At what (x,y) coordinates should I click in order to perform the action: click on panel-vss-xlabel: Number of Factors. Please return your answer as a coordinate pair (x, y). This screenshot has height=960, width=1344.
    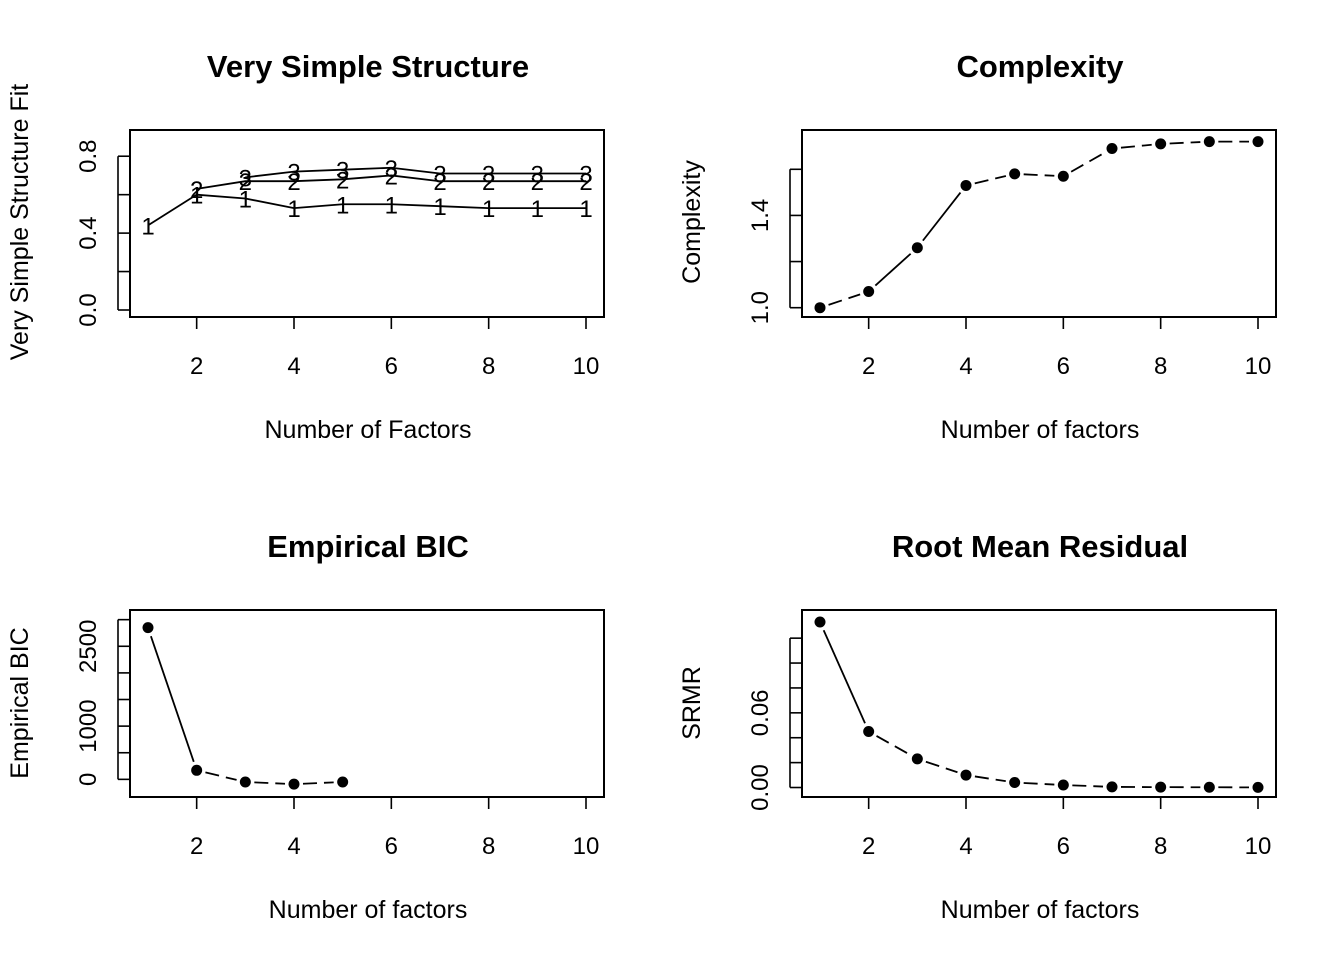
    Looking at the image, I should click on (367, 430).